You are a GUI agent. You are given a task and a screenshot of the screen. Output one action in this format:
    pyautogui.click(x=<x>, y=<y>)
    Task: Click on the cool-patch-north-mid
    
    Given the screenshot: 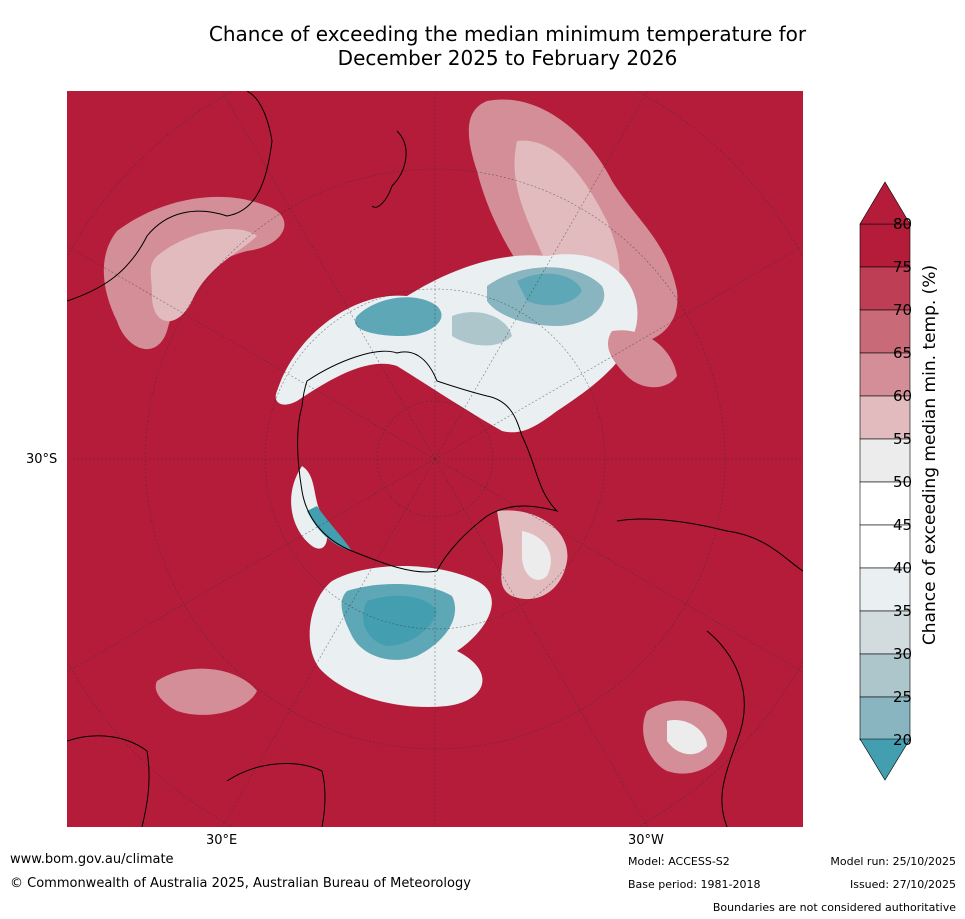 What is the action you would take?
    pyautogui.click(x=482, y=329)
    